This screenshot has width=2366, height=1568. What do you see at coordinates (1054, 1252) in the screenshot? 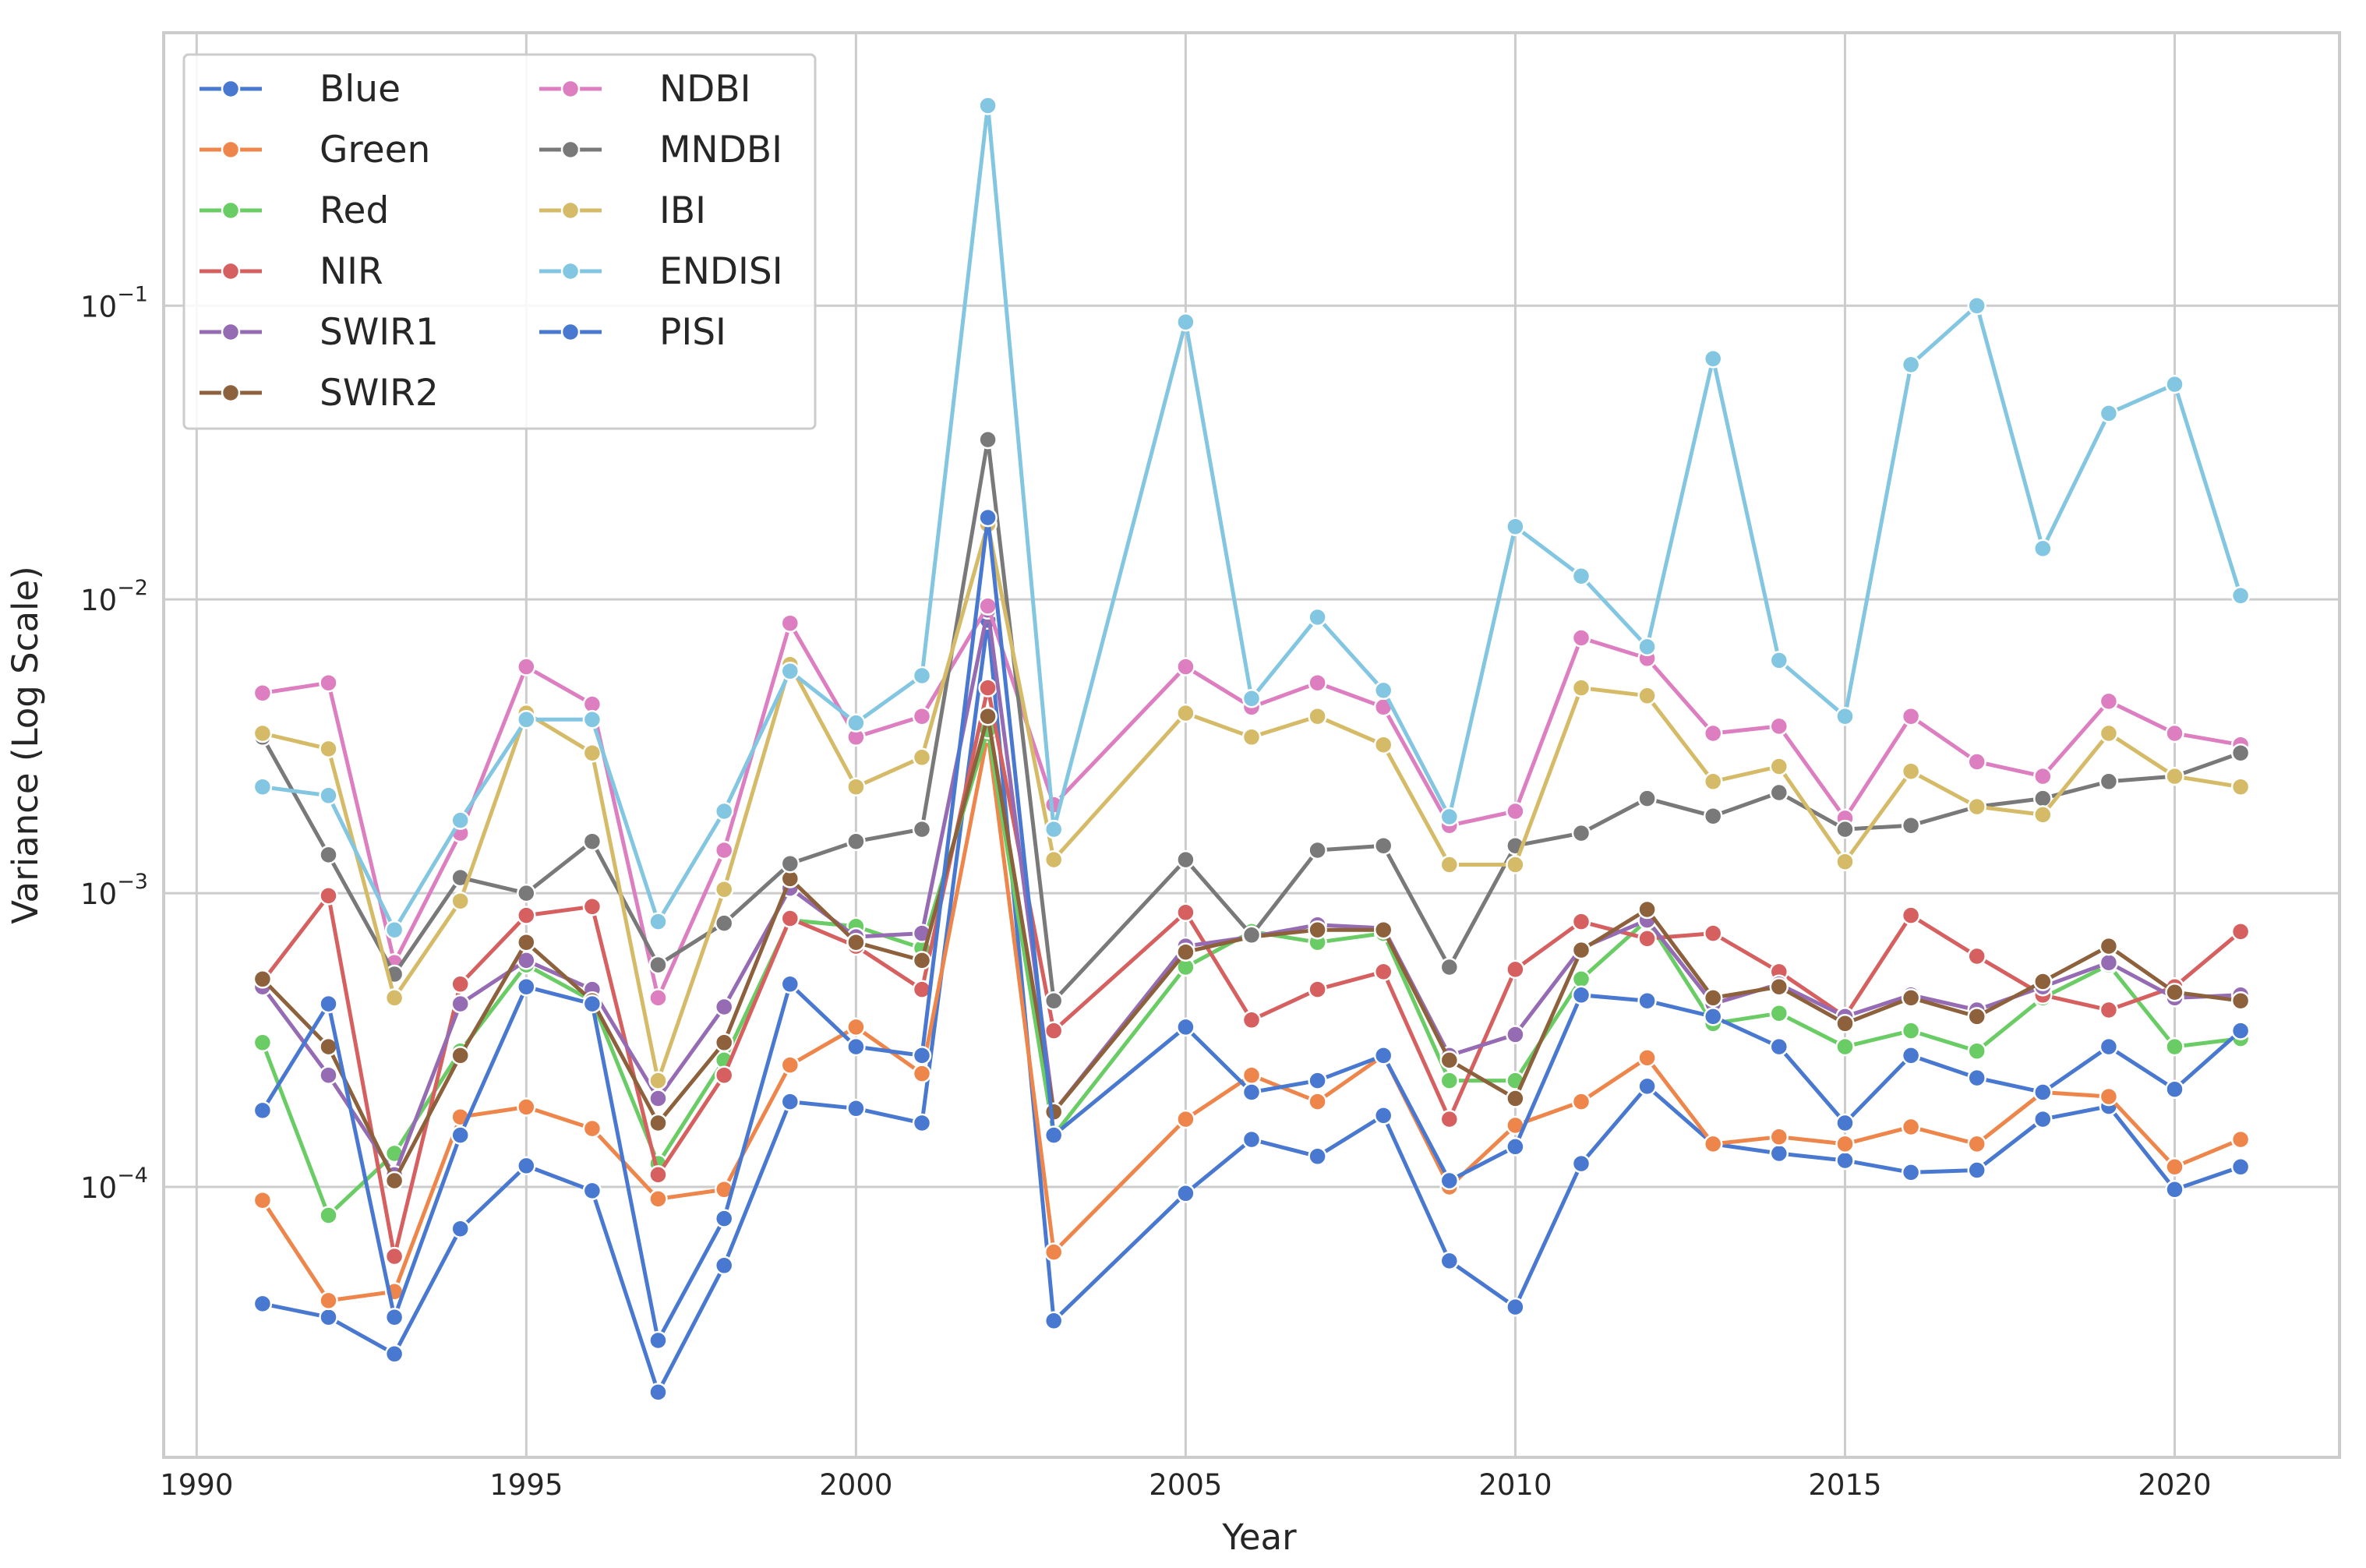
I see `point-green-2003` at bounding box center [1054, 1252].